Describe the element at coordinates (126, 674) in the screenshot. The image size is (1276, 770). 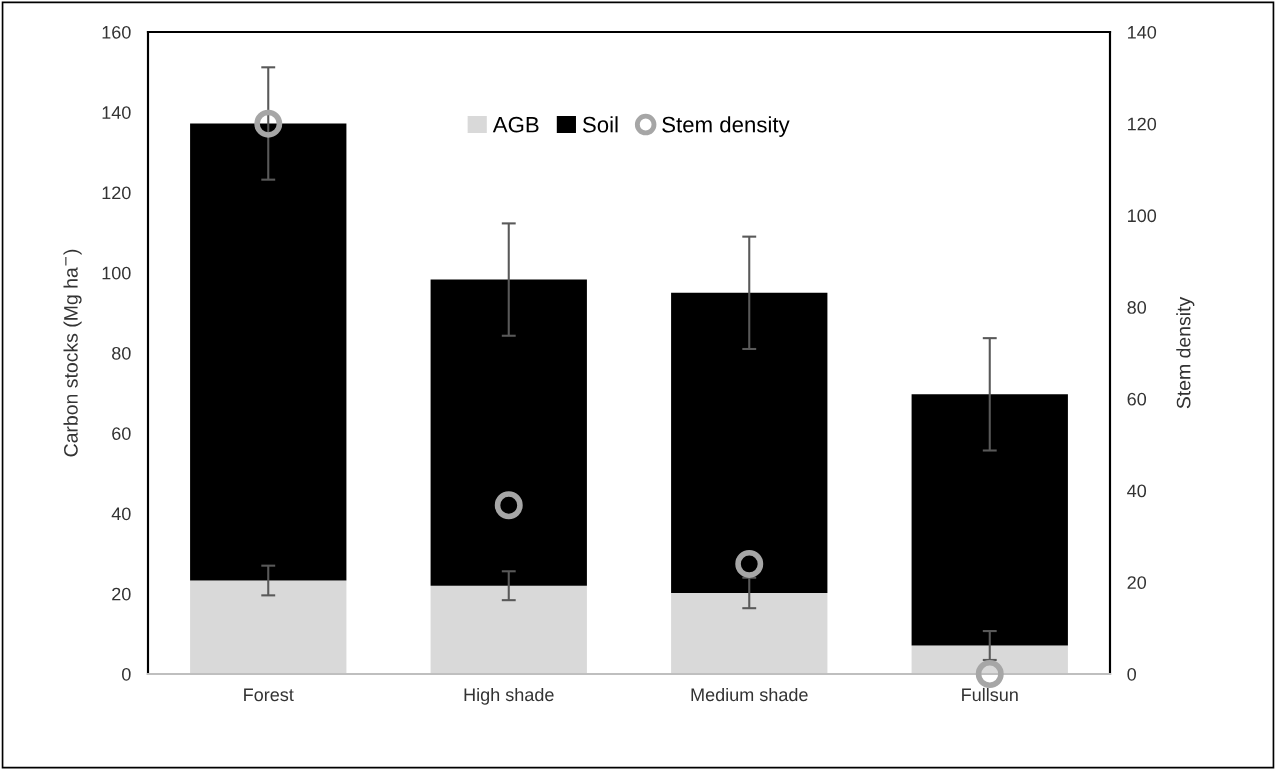
I see `y-tick-label: 0` at that location.